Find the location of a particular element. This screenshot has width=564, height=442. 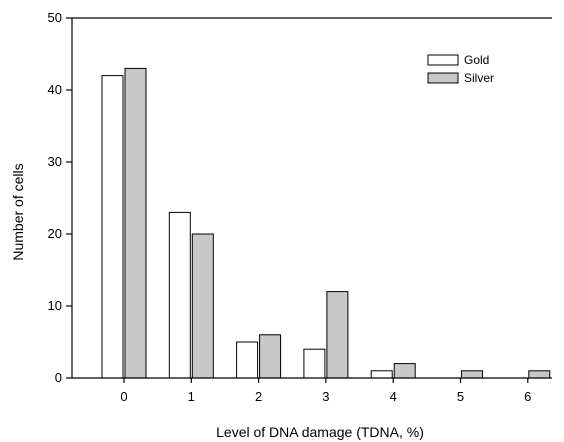

x-ticks: 0 1 2 3 4 5 6 is located at coordinates (325, 391).